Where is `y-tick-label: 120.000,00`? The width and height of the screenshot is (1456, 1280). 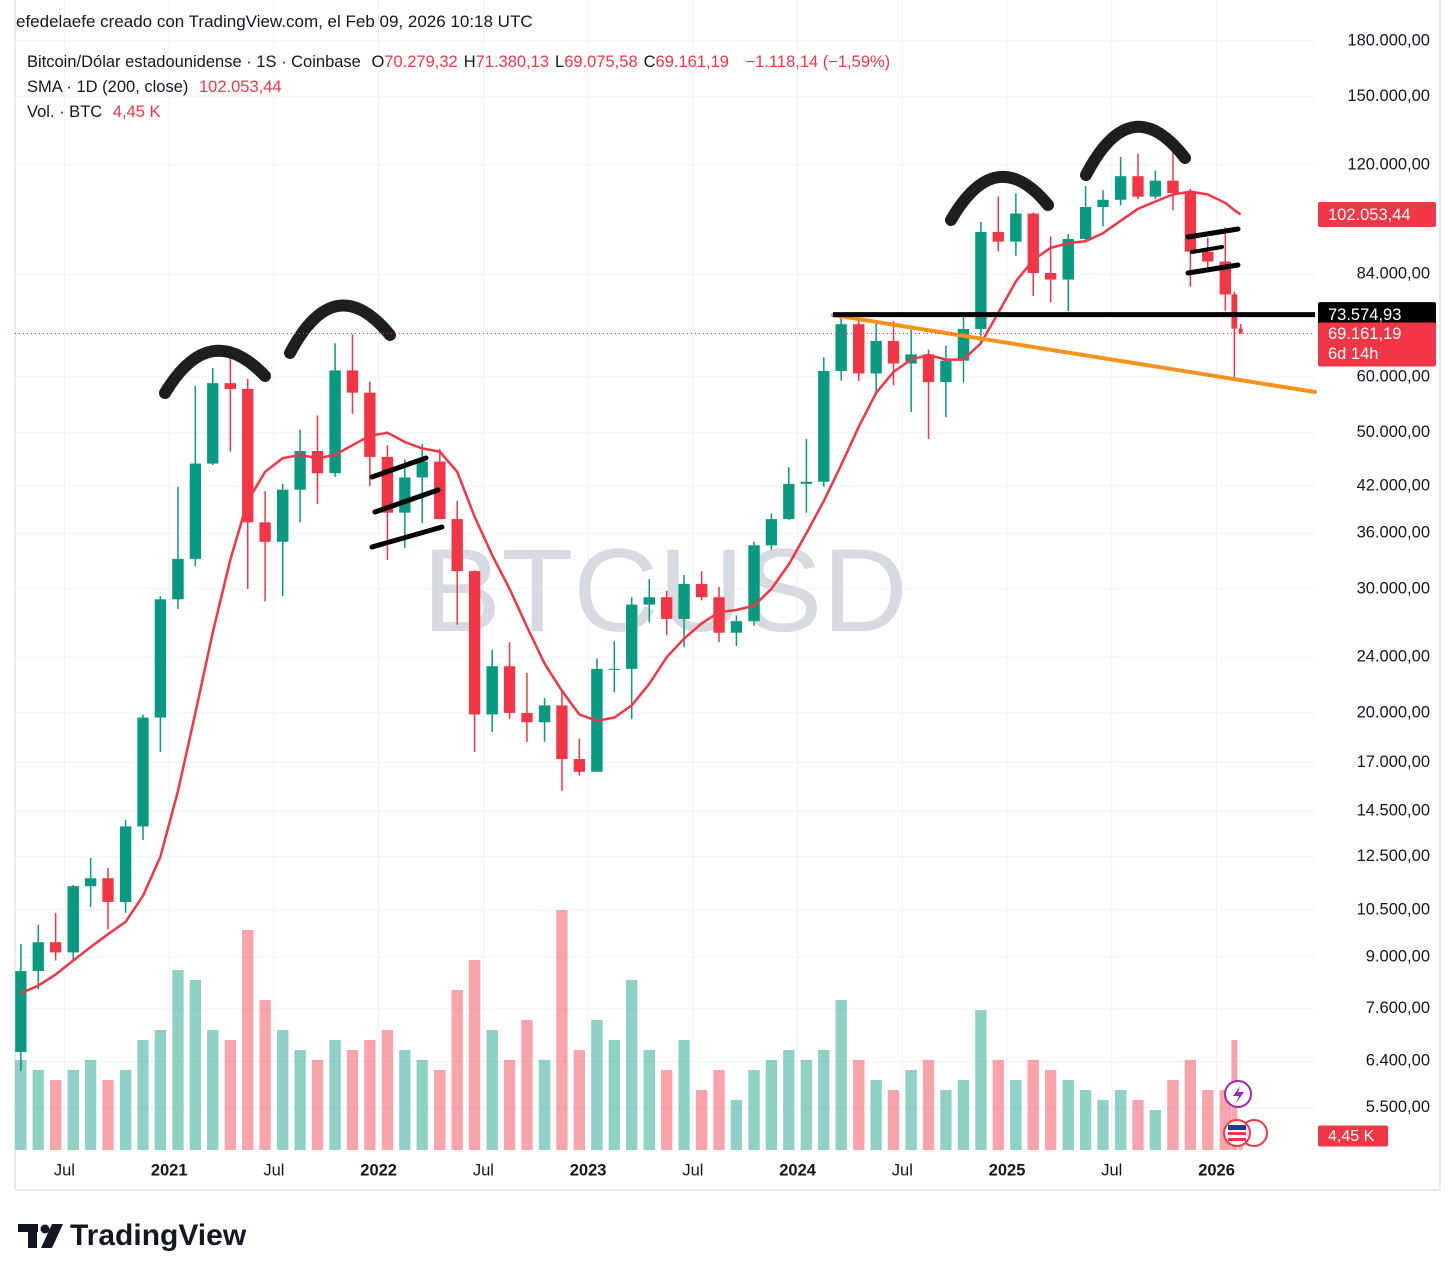
y-tick-label: 120.000,00 is located at coordinates (1388, 164).